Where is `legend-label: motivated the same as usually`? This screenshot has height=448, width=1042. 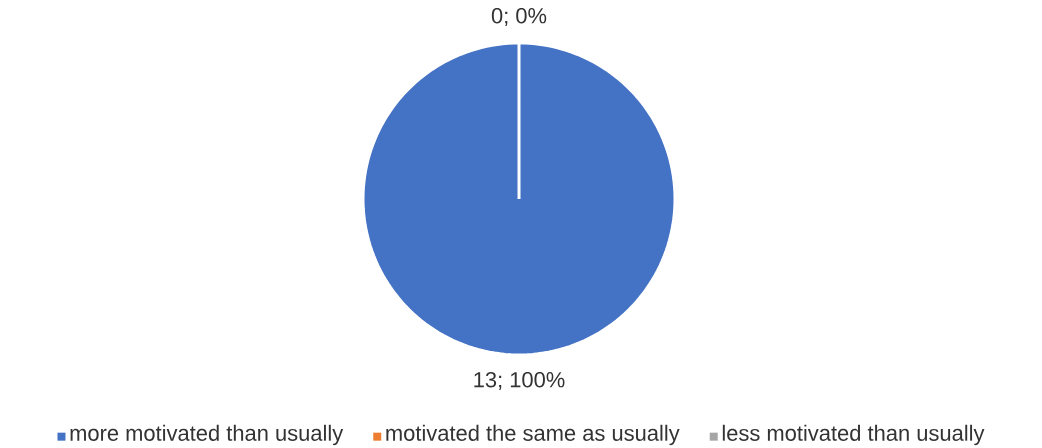 legend-label: motivated the same as usually is located at coordinates (533, 435).